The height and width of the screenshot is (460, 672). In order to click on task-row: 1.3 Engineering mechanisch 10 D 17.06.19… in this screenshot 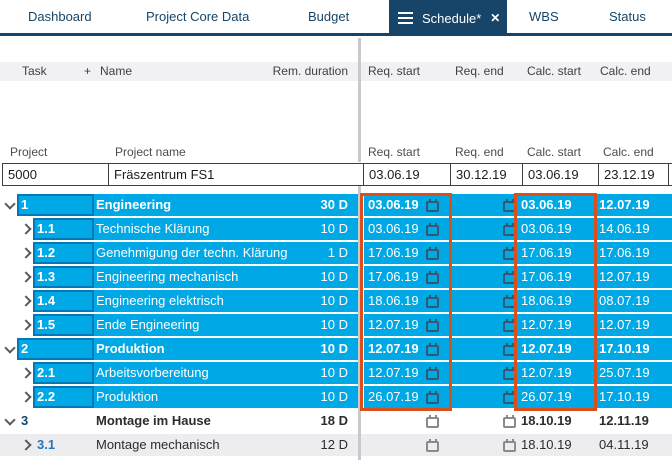, I will do `click(336, 277)`.